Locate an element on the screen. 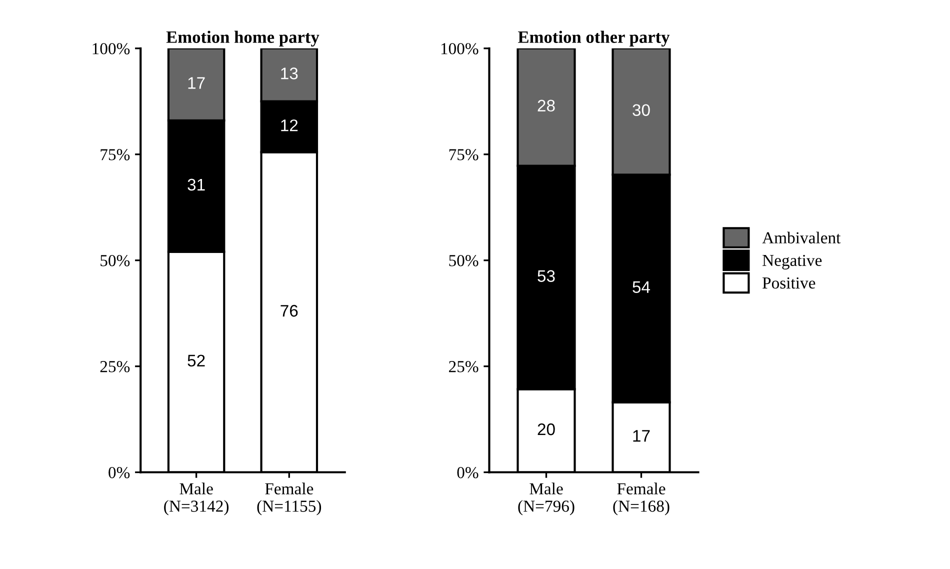  data-label: 28 is located at coordinates (546, 106).